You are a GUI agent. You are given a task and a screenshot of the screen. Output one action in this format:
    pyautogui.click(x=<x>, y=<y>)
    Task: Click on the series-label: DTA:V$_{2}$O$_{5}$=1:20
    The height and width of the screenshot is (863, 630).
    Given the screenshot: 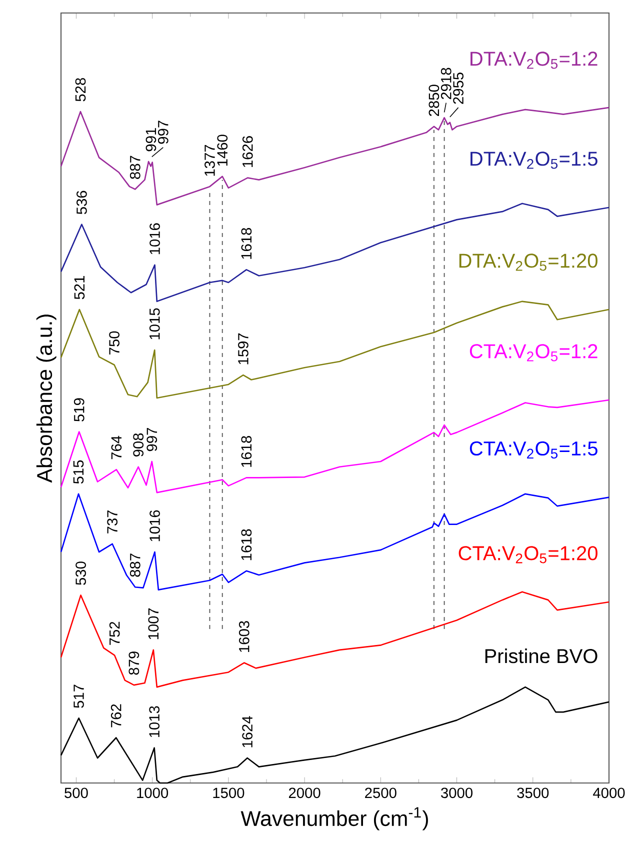 What is the action you would take?
    pyautogui.click(x=528, y=262)
    